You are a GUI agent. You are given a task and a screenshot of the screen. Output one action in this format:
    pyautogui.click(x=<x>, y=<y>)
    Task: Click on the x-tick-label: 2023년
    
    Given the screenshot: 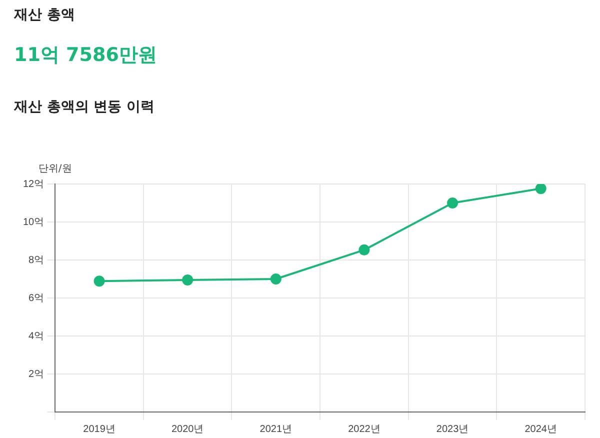 What is the action you would take?
    pyautogui.click(x=452, y=429)
    